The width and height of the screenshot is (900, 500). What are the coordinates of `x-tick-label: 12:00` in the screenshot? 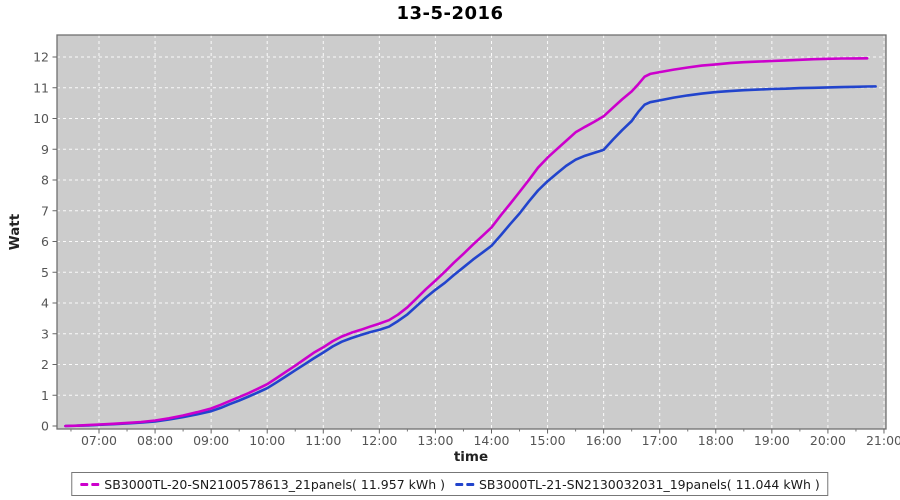 It's located at (379, 440).